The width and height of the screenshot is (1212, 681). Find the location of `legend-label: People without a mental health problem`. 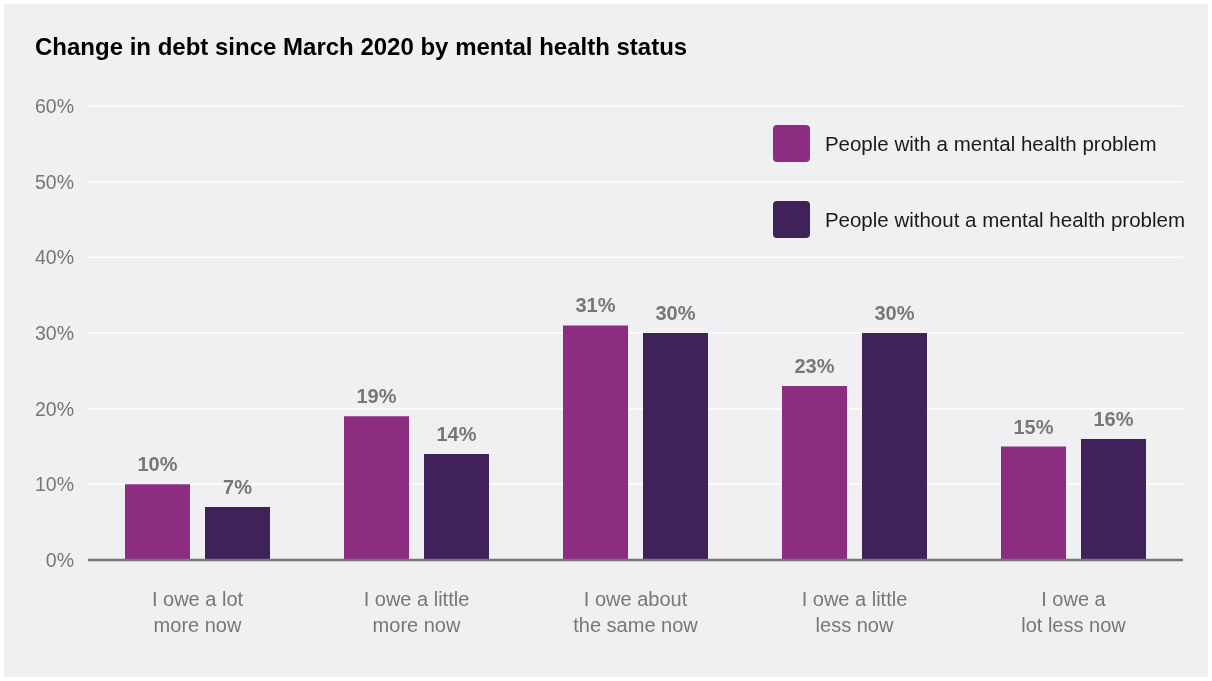

legend-label: People without a mental health problem is located at coordinates (1004, 219).